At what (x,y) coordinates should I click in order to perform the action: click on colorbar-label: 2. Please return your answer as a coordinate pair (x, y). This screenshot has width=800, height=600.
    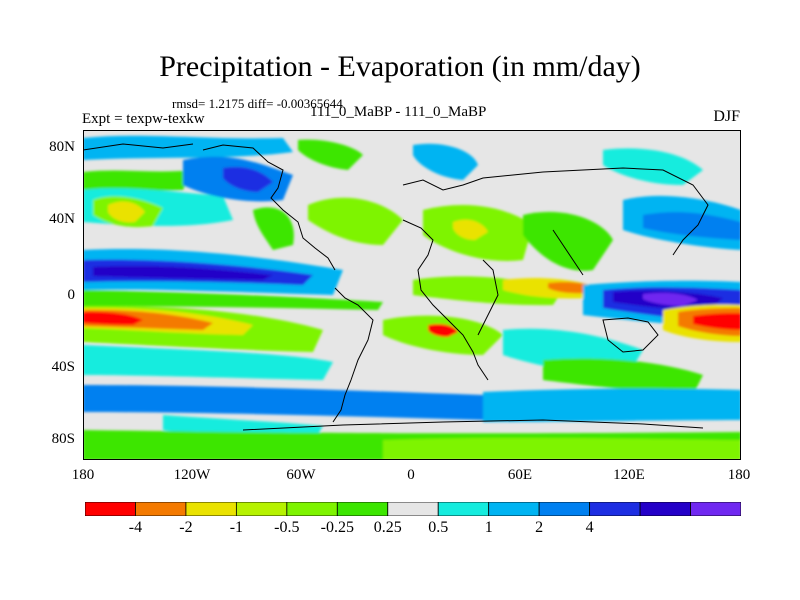
    Looking at the image, I should click on (539, 527).